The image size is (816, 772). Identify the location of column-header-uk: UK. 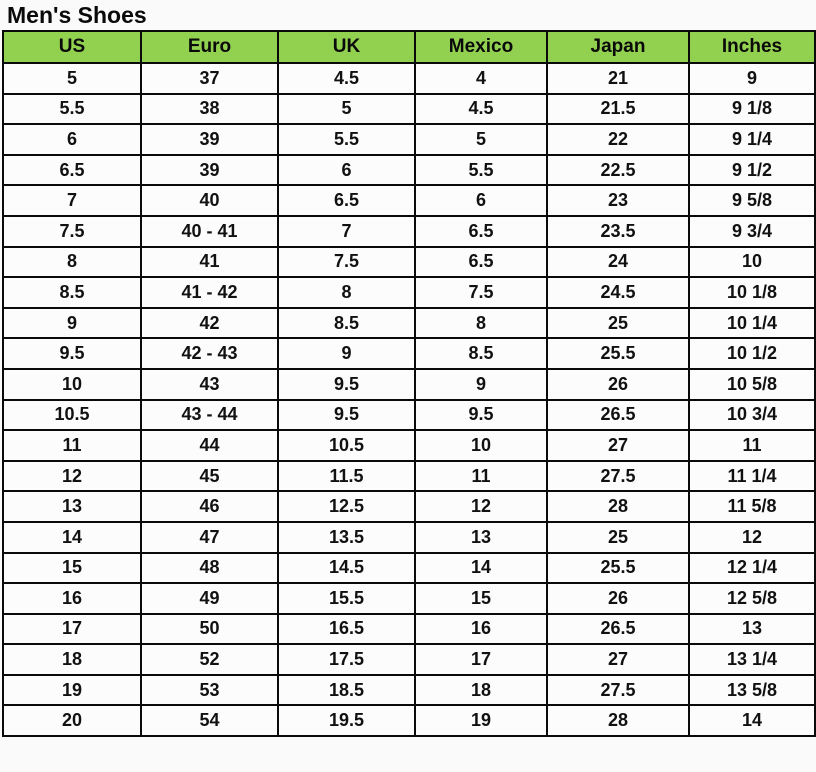
(346, 47).